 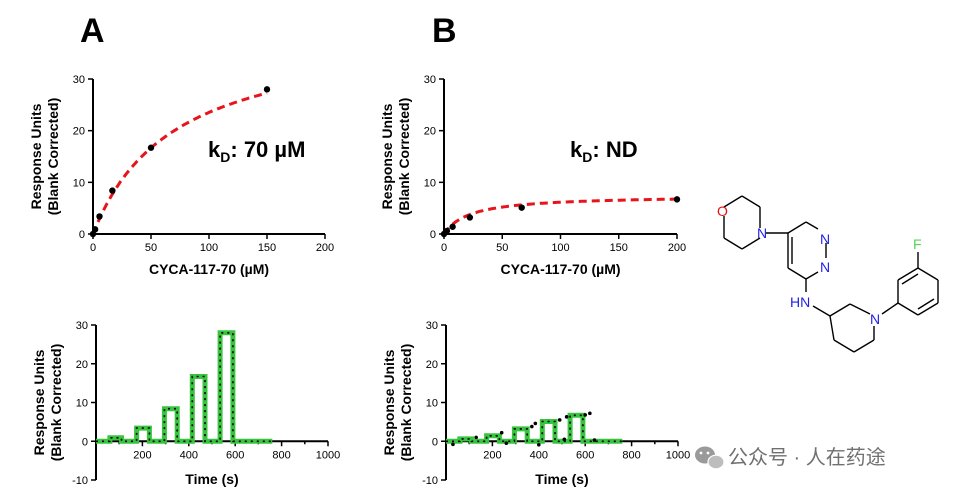 What do you see at coordinates (587, 157) in the screenshot?
I see `kd-b-sub: D` at bounding box center [587, 157].